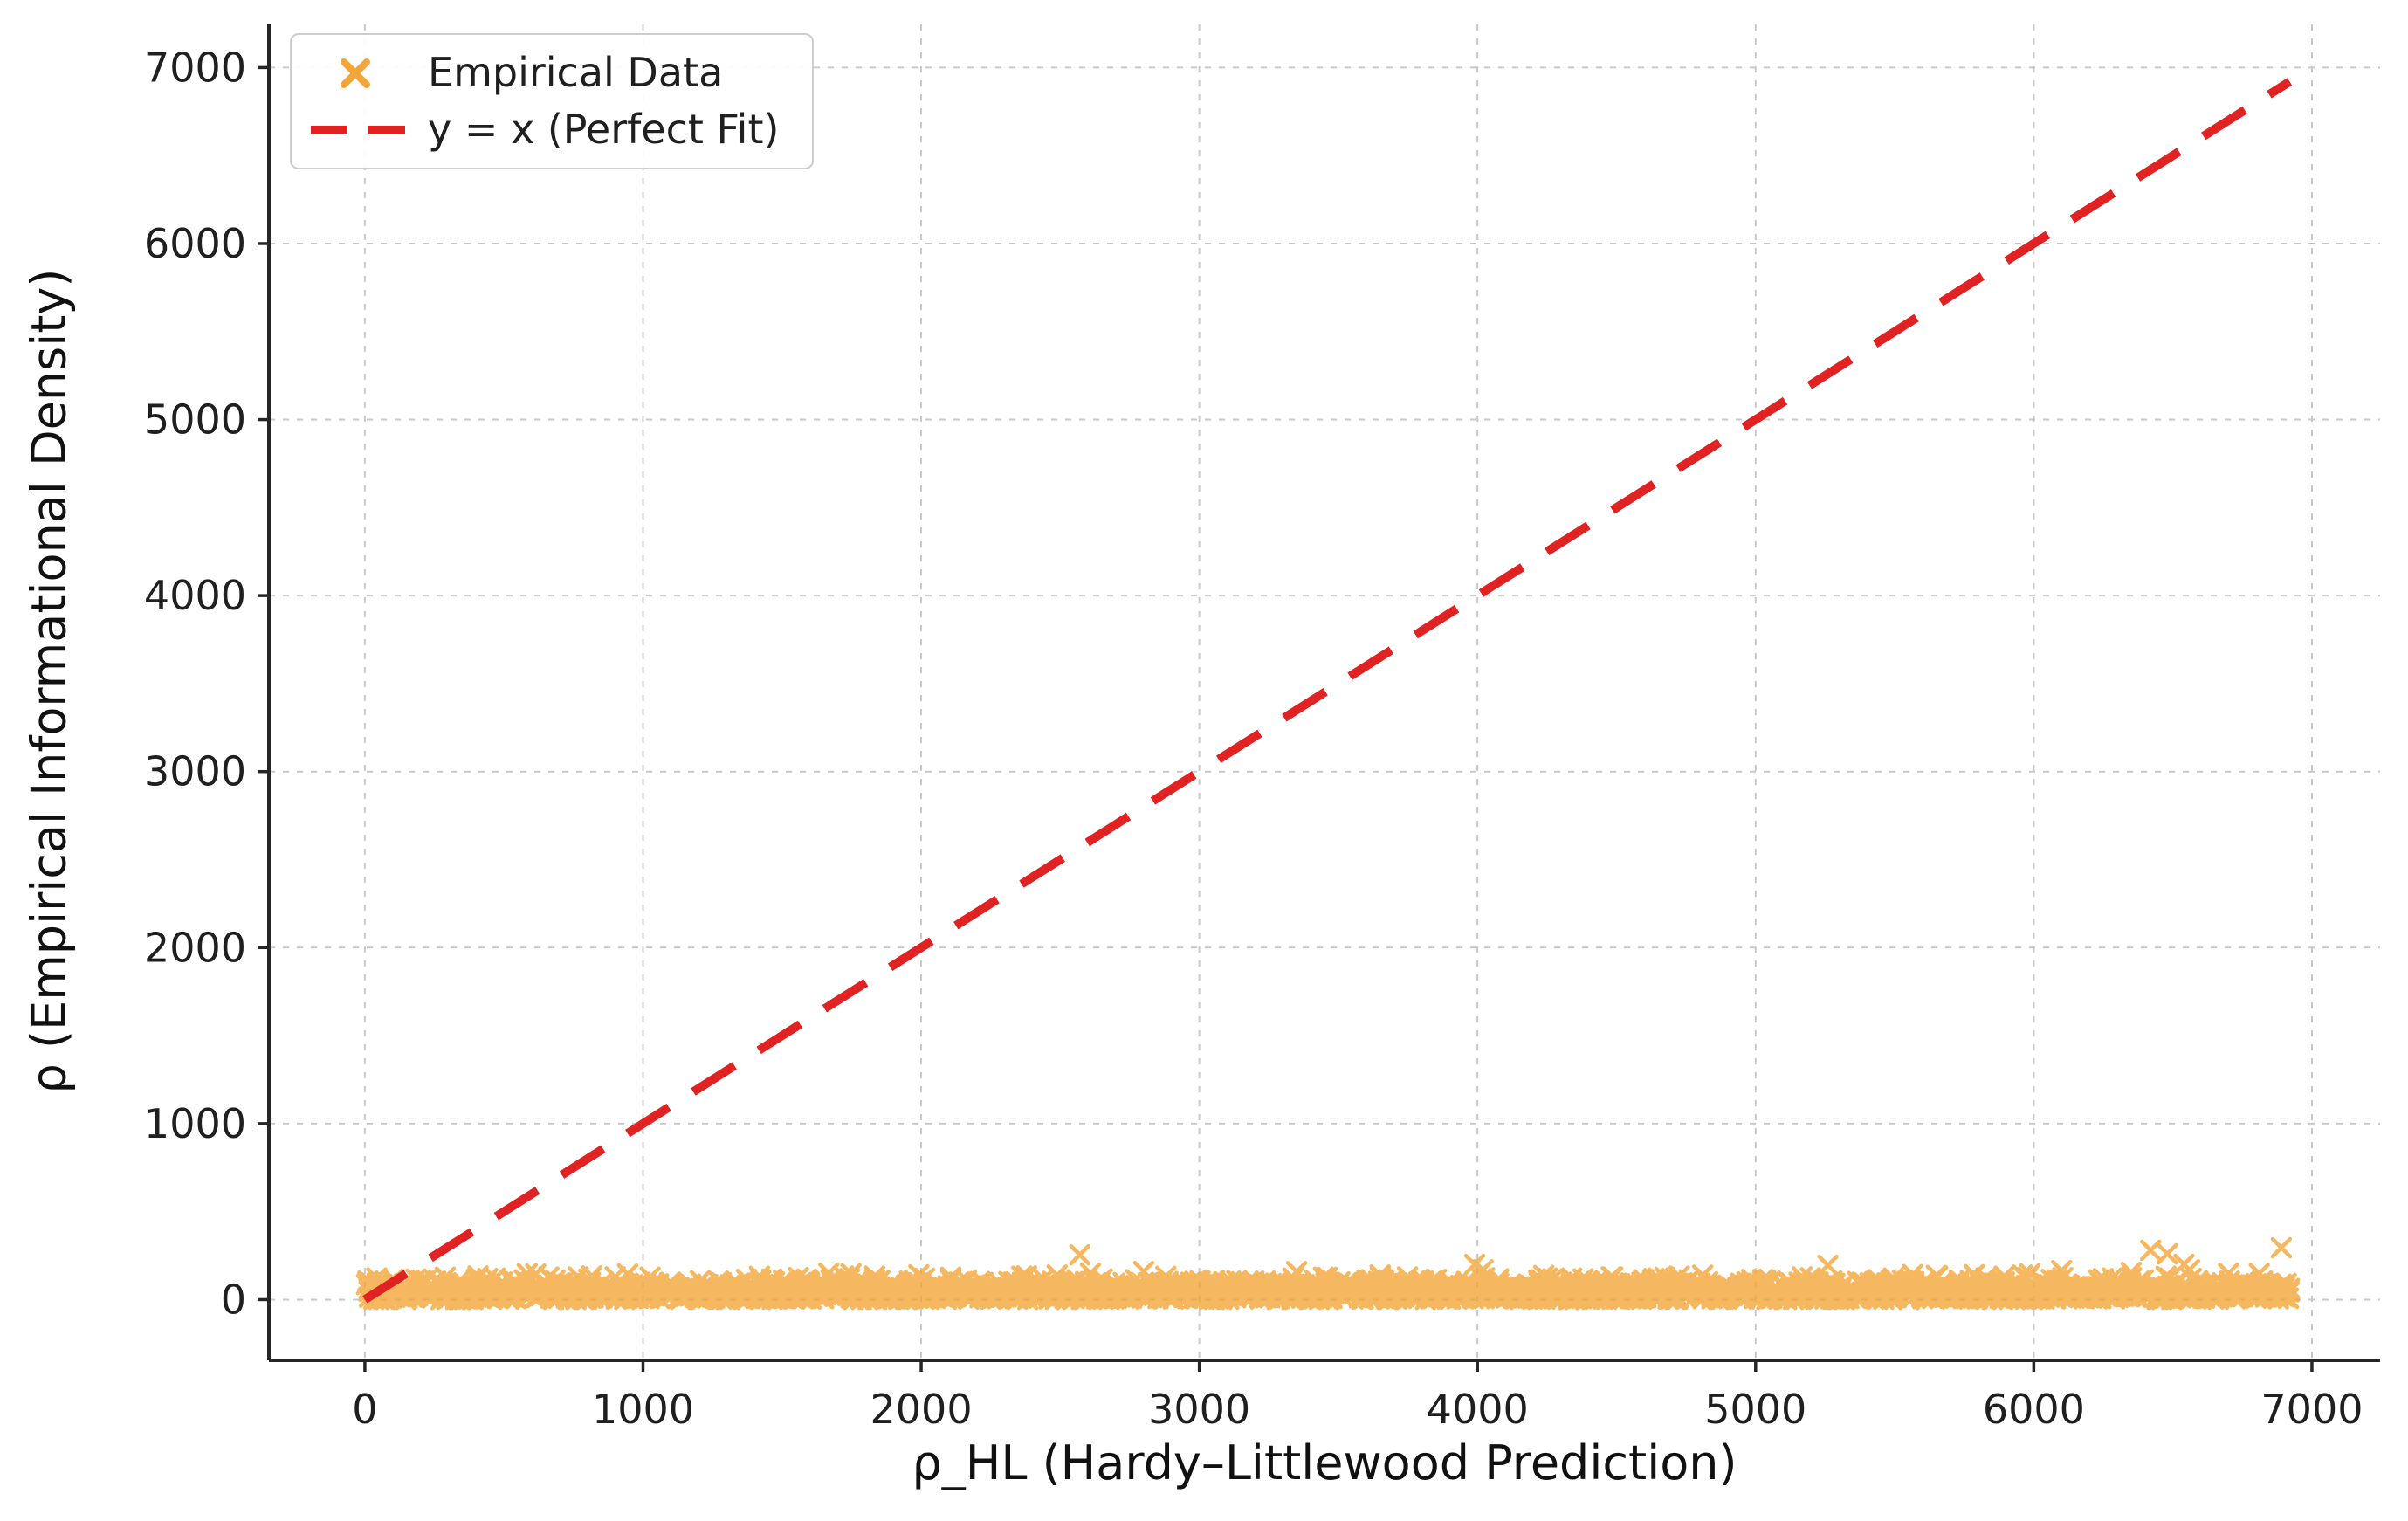 The height and width of the screenshot is (1521, 2408). What do you see at coordinates (1755, 1409) in the screenshot?
I see `x-tick-label: 5000` at bounding box center [1755, 1409].